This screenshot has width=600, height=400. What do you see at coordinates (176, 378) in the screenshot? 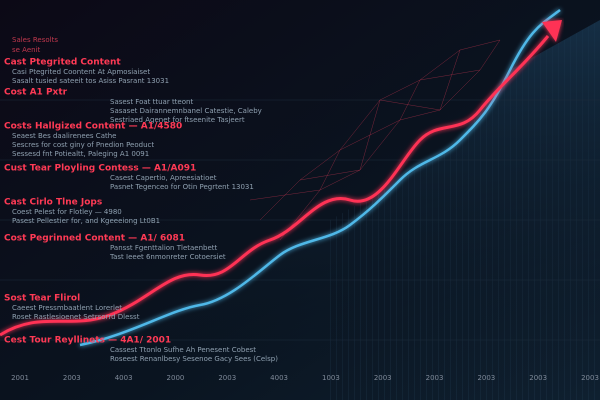
I see `x-label: 2000` at bounding box center [176, 378].